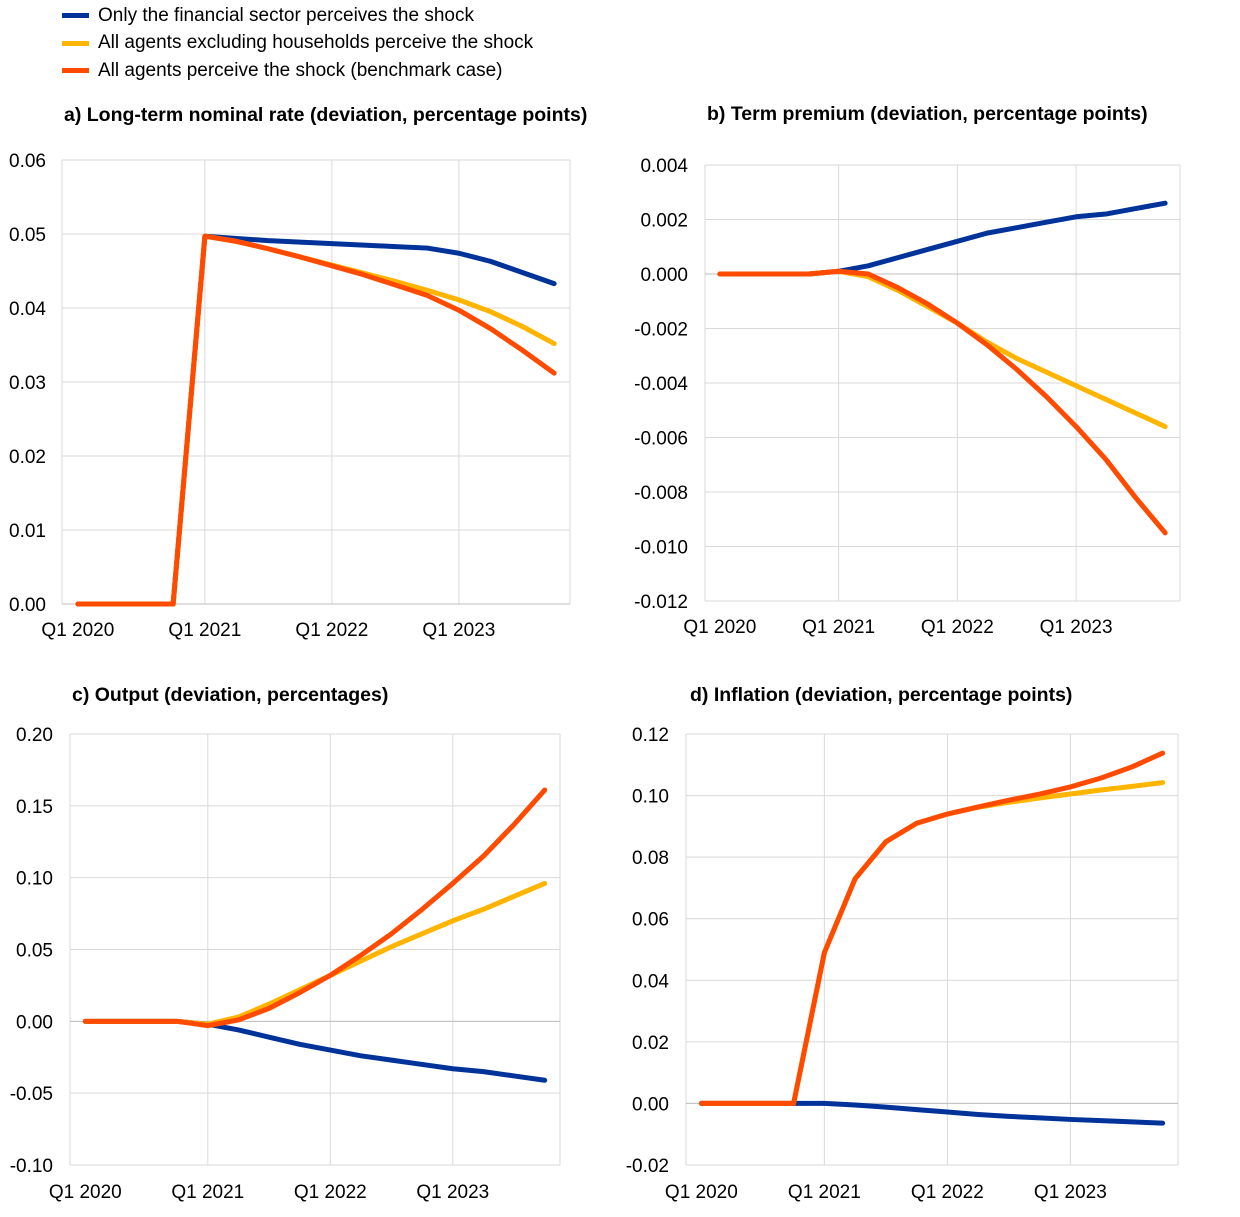 The height and width of the screenshot is (1217, 1240). Describe the element at coordinates (647, 1166) in the screenshot. I see `y-tick-label: -0.02` at that location.